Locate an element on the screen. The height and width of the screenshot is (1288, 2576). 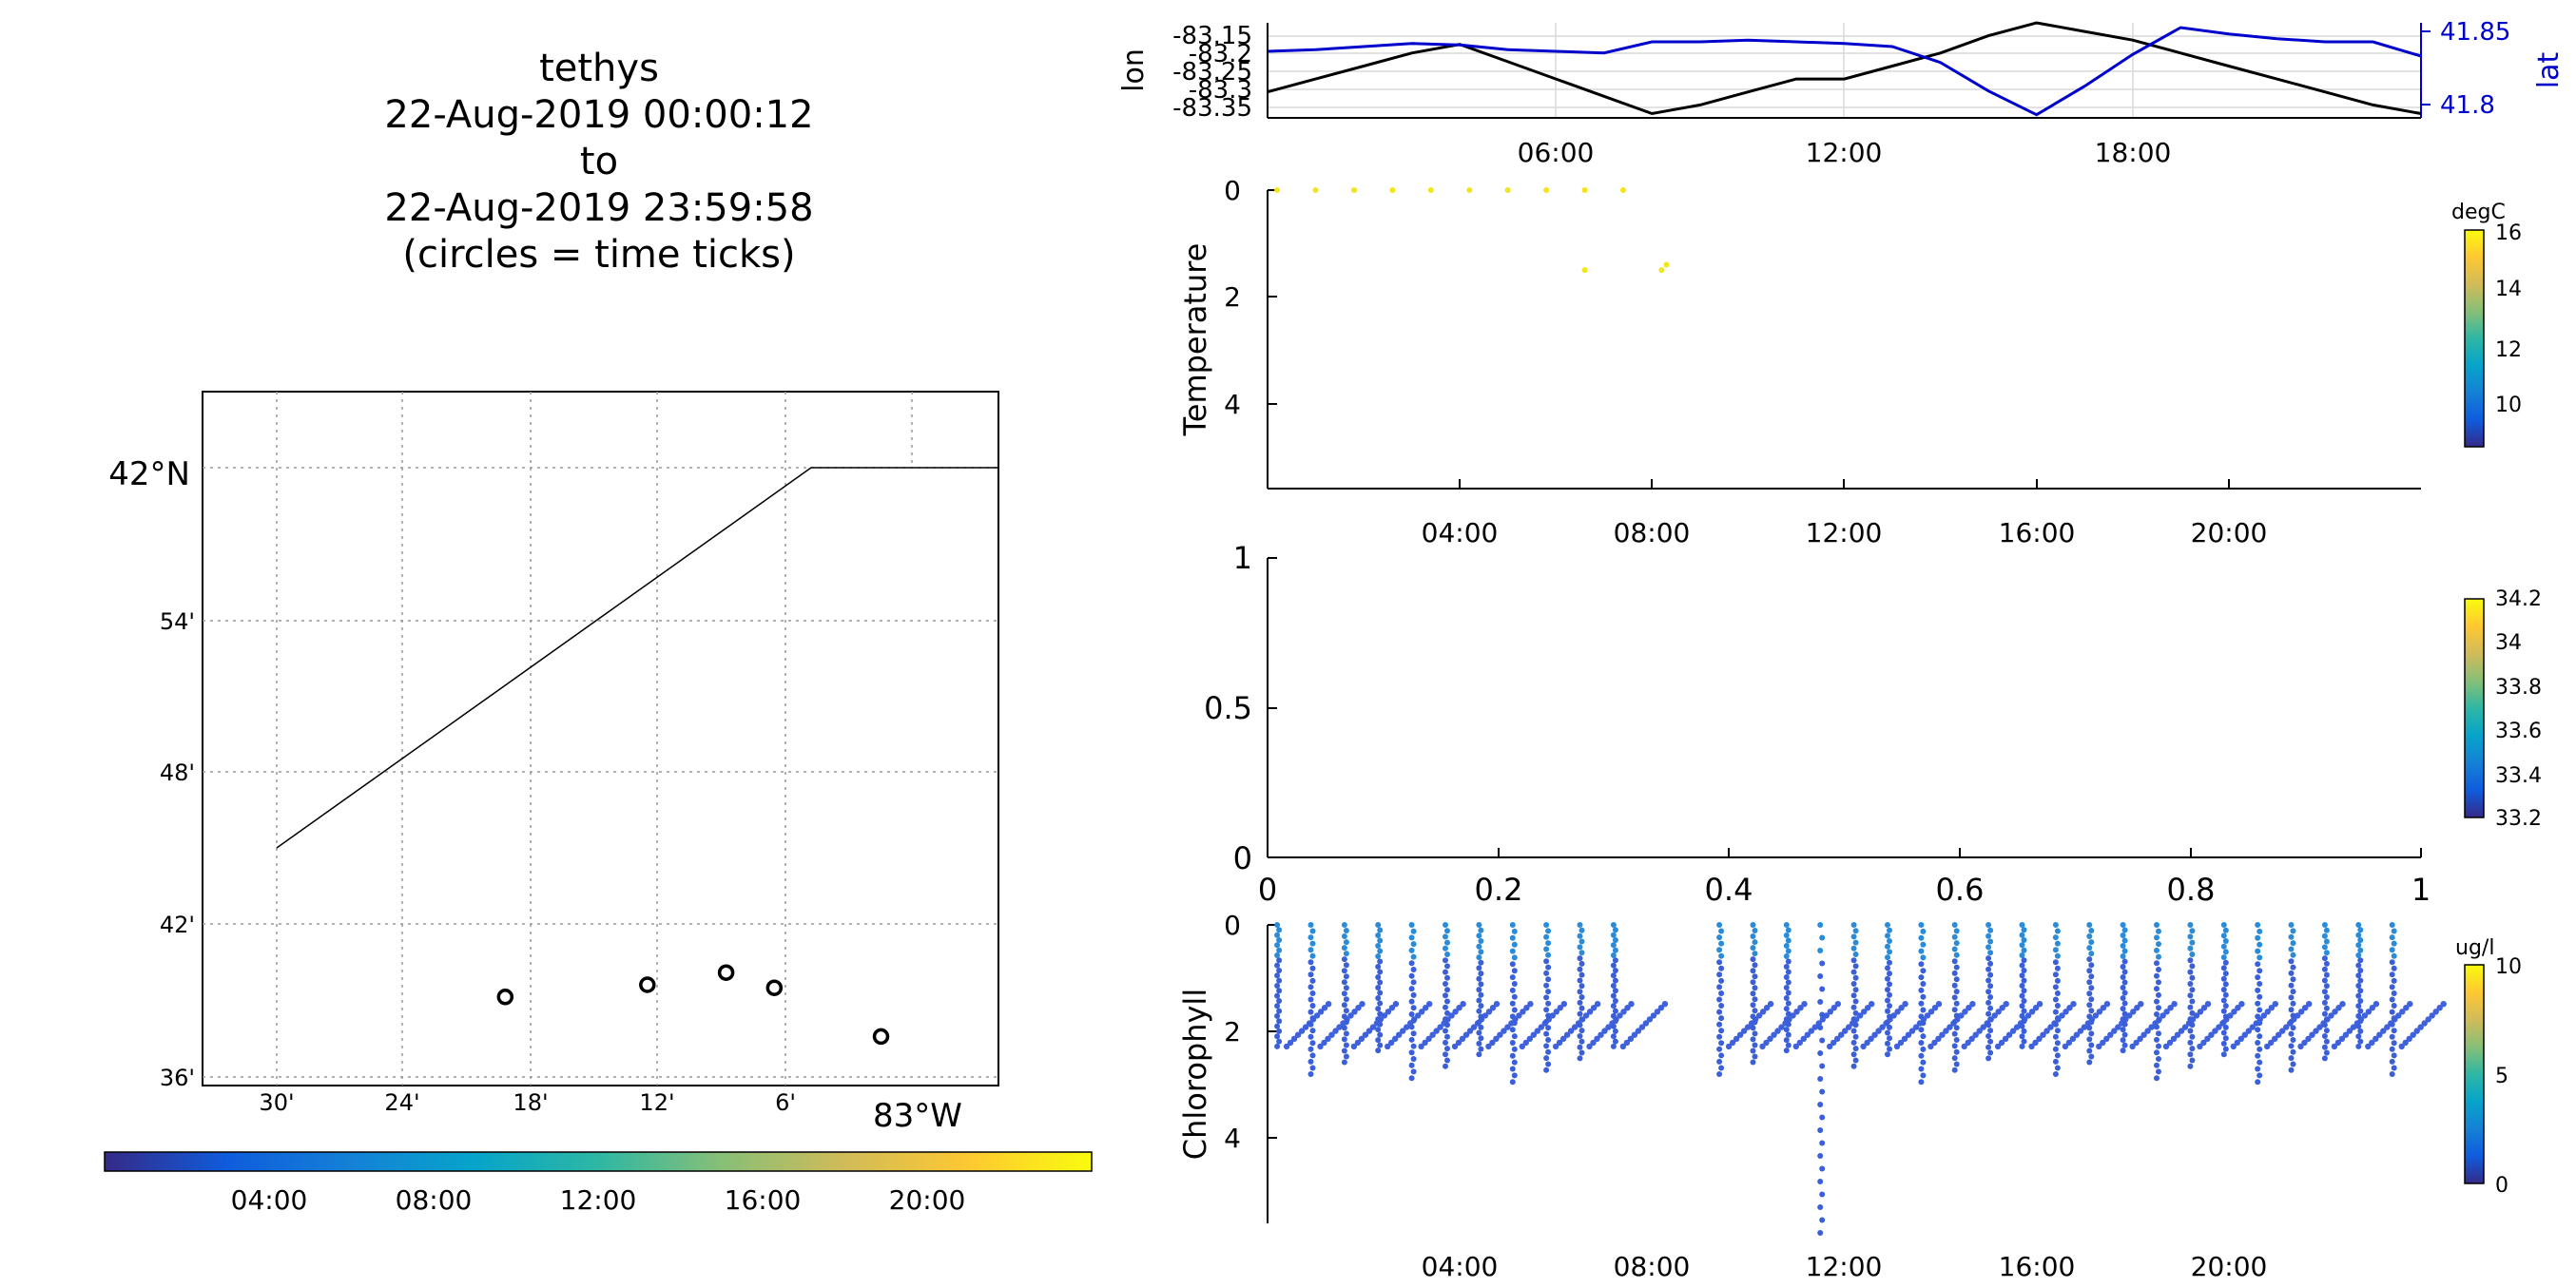
lon-axis-label: lon is located at coordinates (1134, 70).